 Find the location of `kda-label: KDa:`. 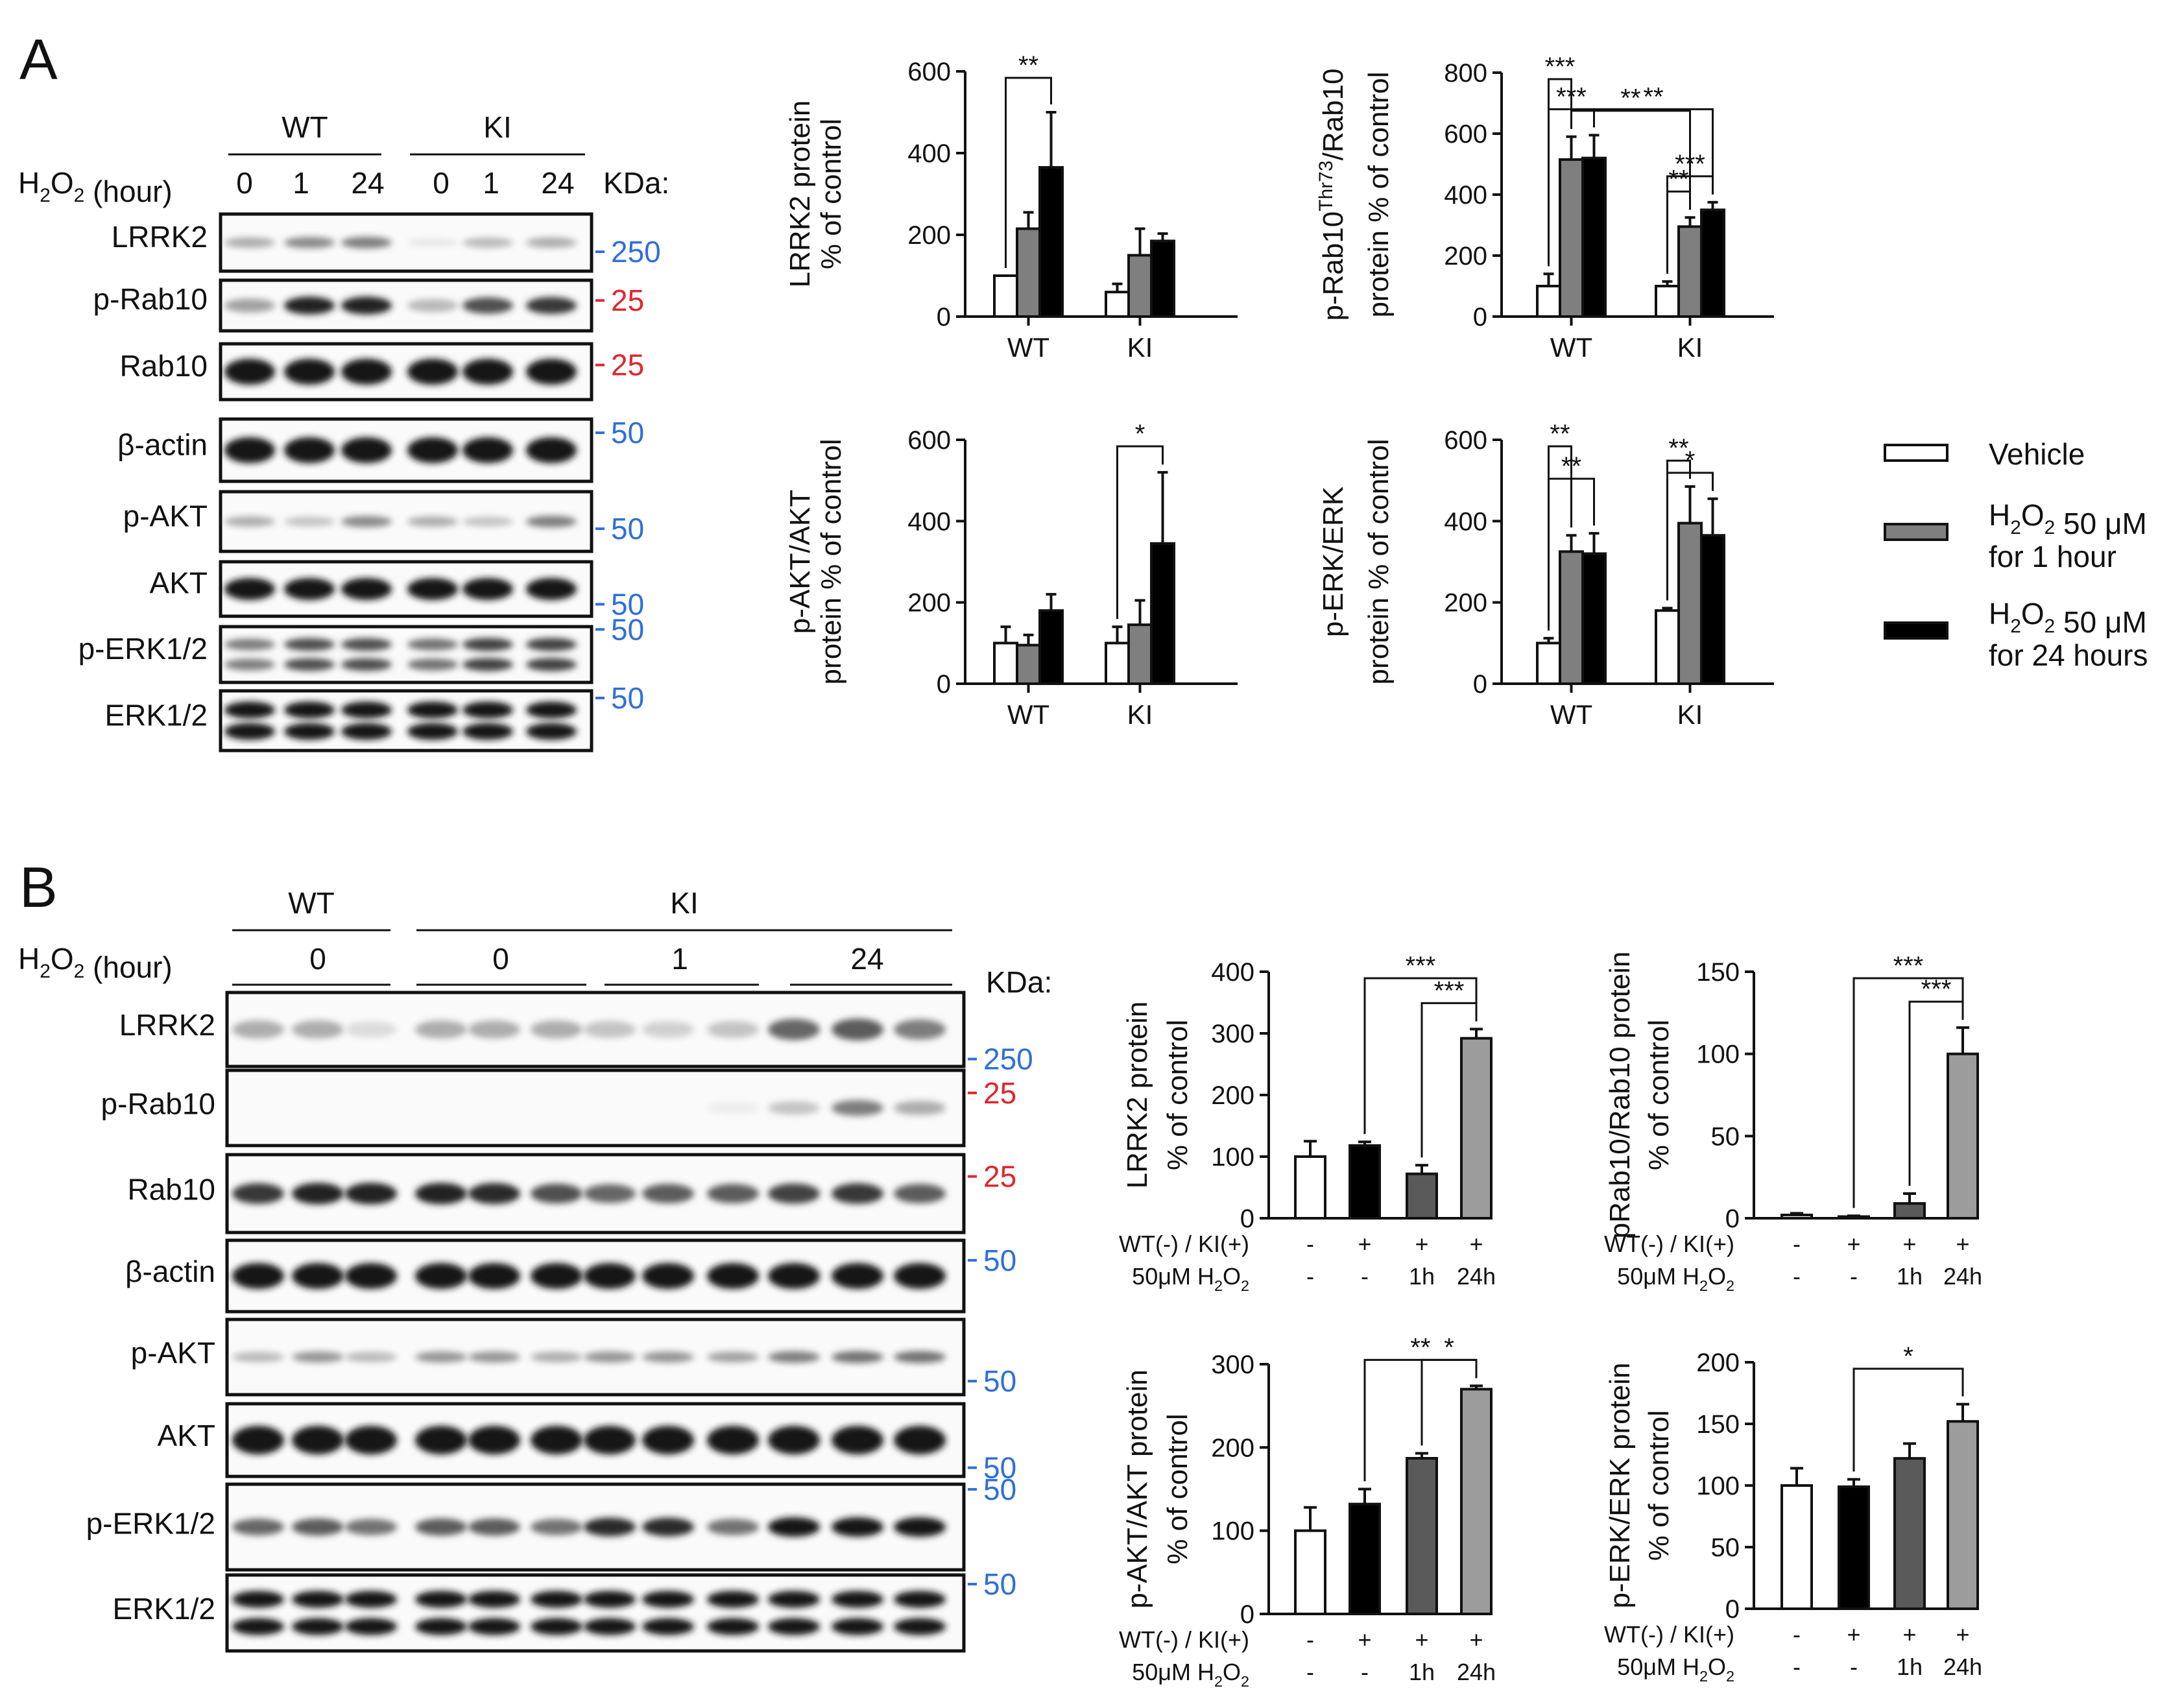

kda-label: KDa: is located at coordinates (636, 183).